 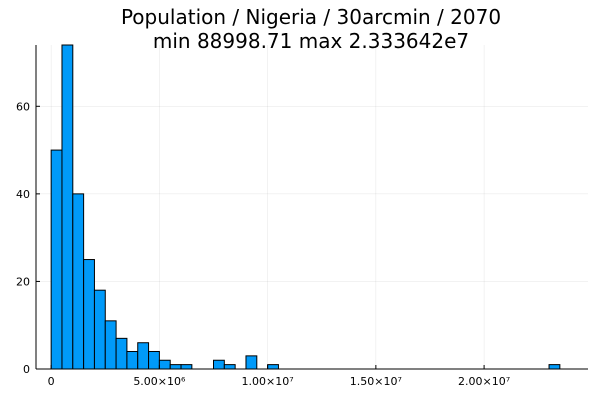 What do you see at coordinates (268, 381) in the screenshot?
I see `x-tick-label: 1.00×10⁷` at bounding box center [268, 381].